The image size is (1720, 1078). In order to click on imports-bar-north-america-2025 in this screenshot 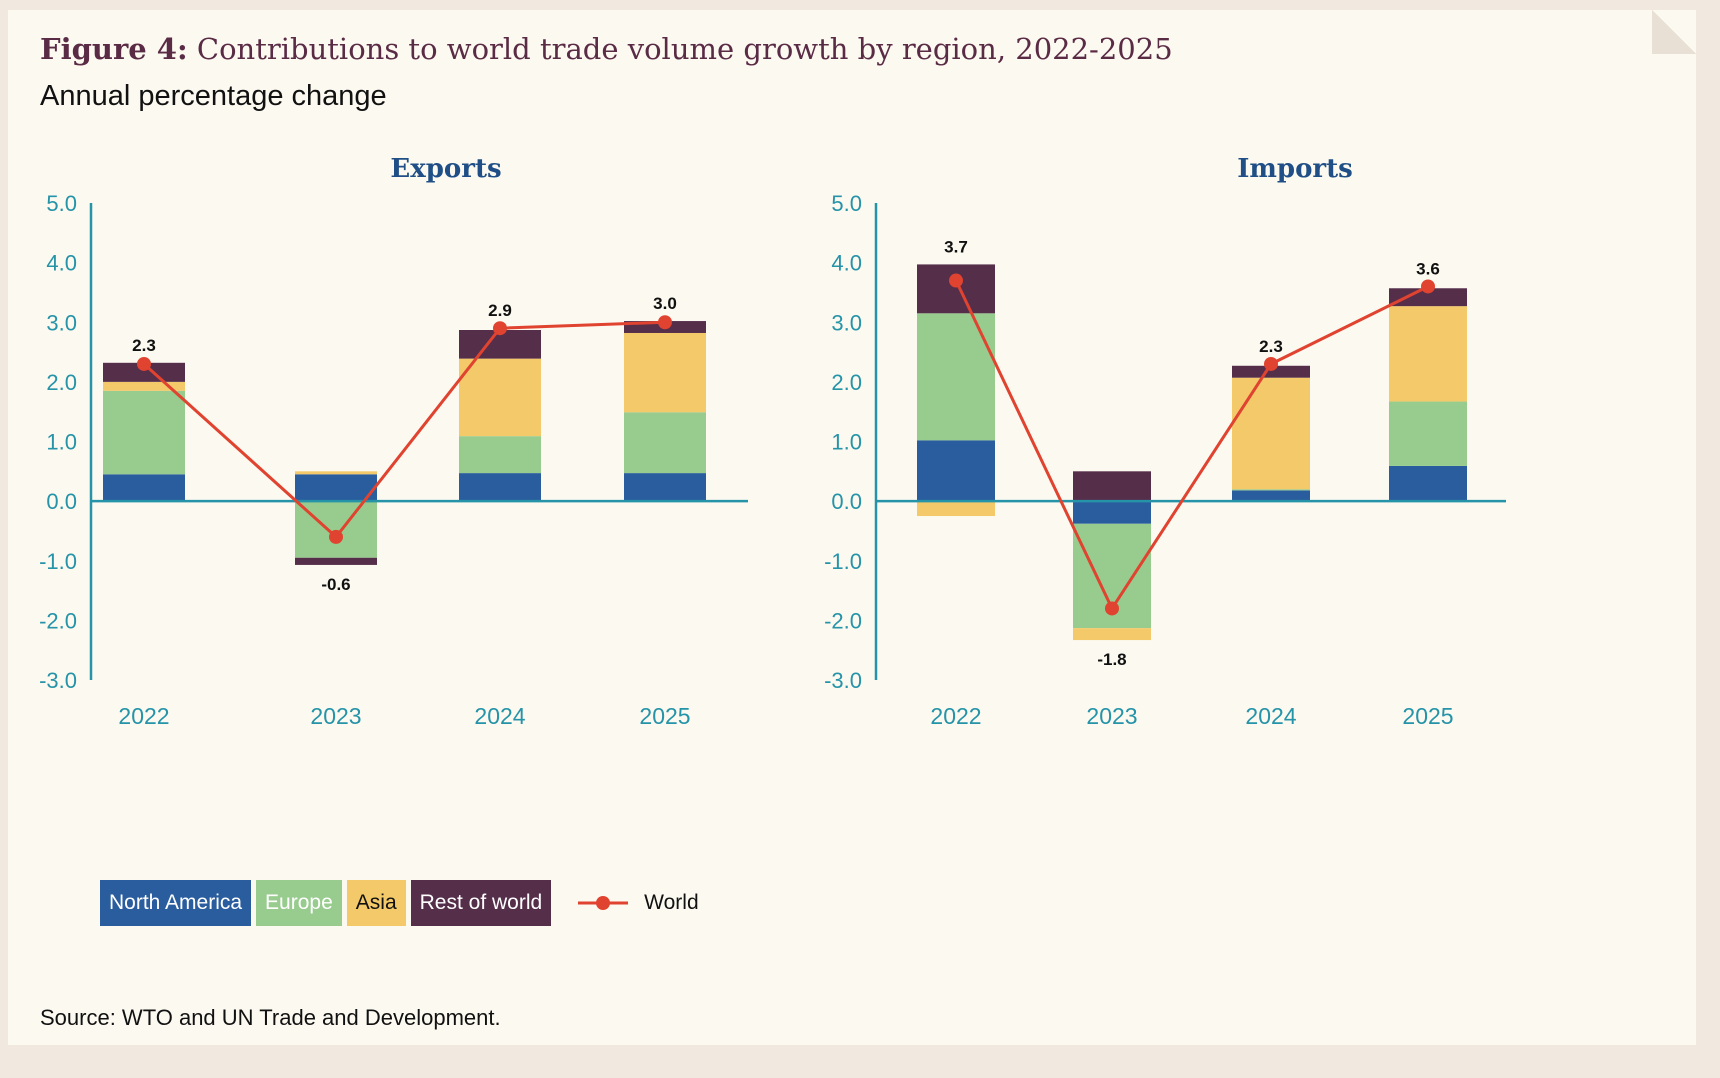, I will do `click(1428, 483)`.